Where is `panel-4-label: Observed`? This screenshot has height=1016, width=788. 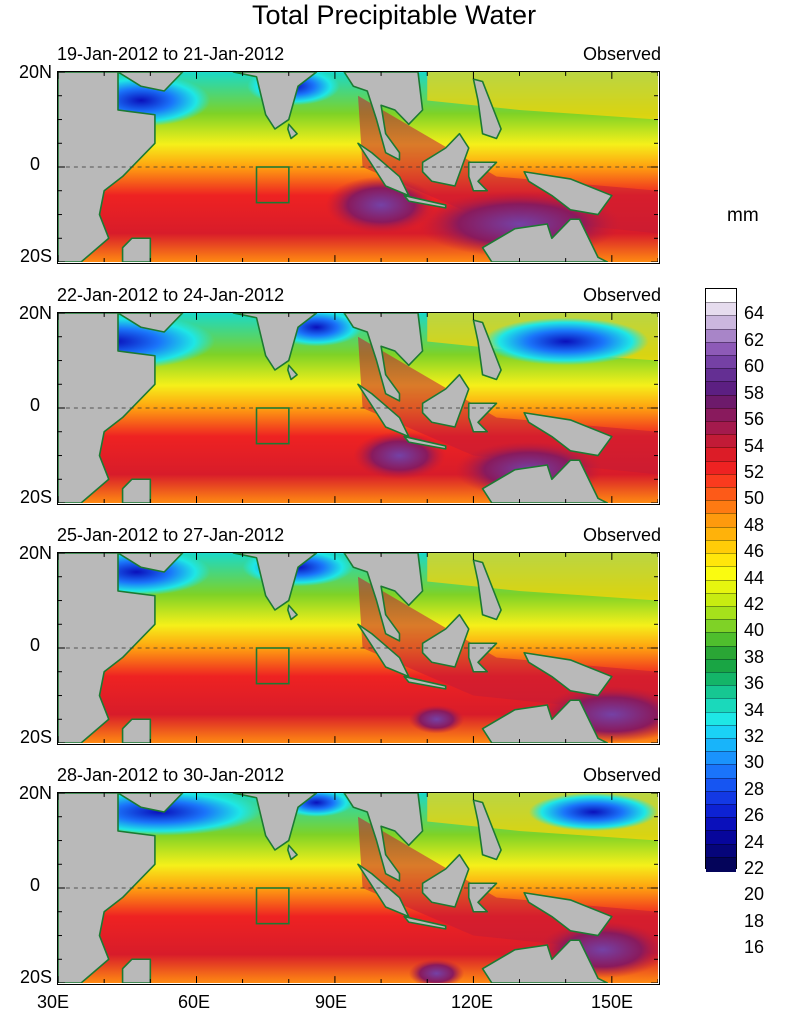 panel-4-label: Observed is located at coordinates (621, 775).